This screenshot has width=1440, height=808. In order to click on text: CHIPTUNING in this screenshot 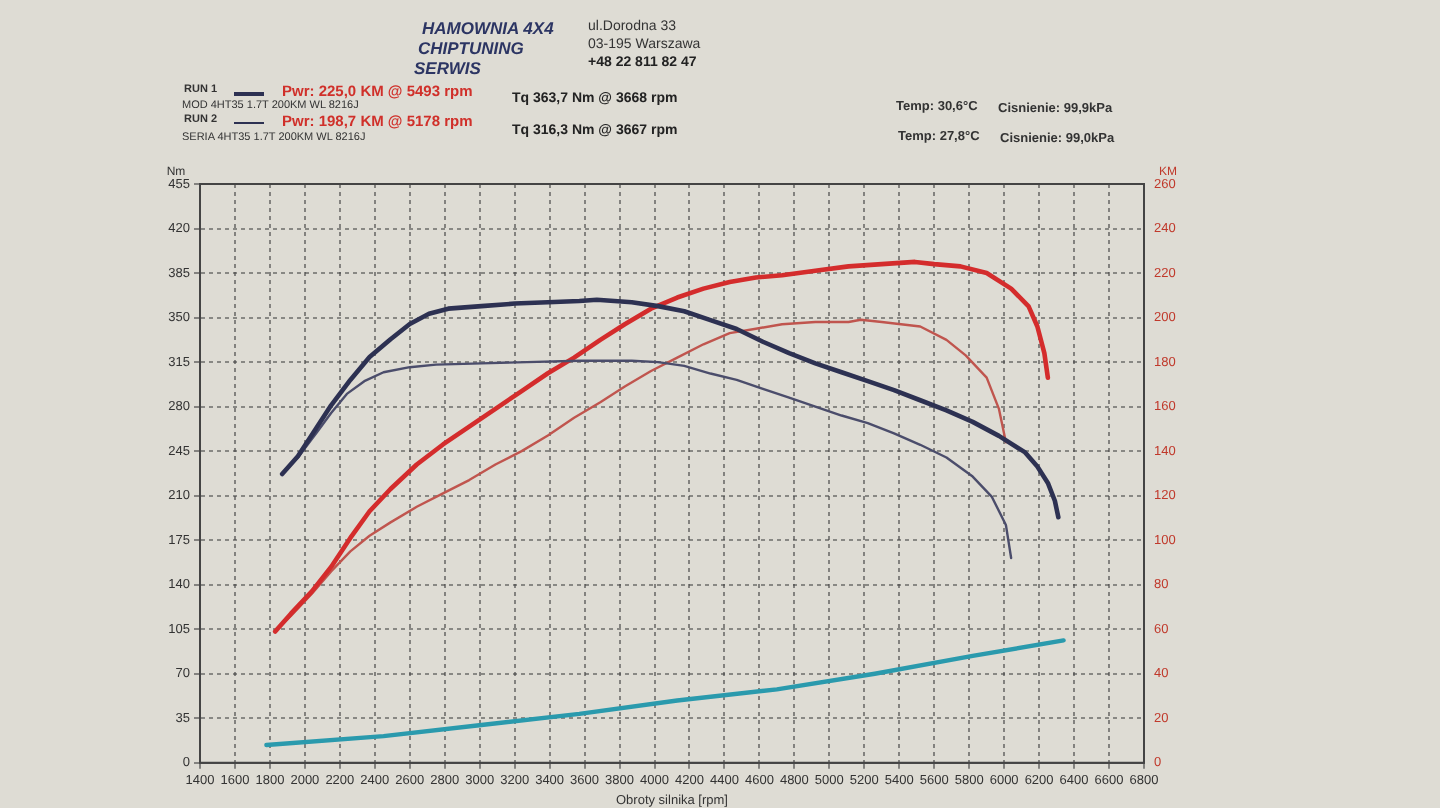, I will do `click(471, 48)`.